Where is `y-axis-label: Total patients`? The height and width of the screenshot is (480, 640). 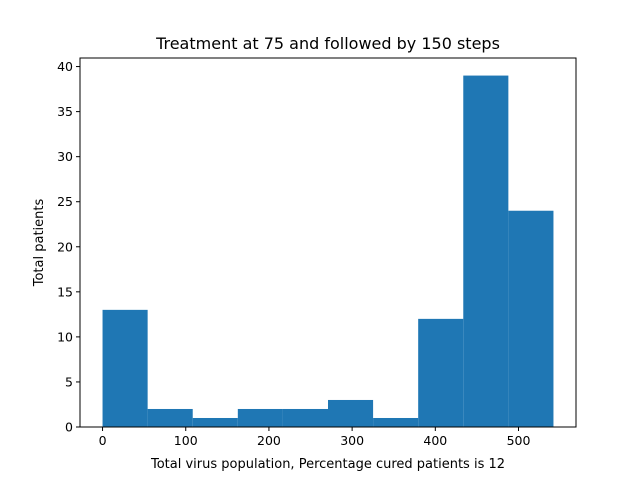
y-axis-label: Total patients is located at coordinates (39, 243).